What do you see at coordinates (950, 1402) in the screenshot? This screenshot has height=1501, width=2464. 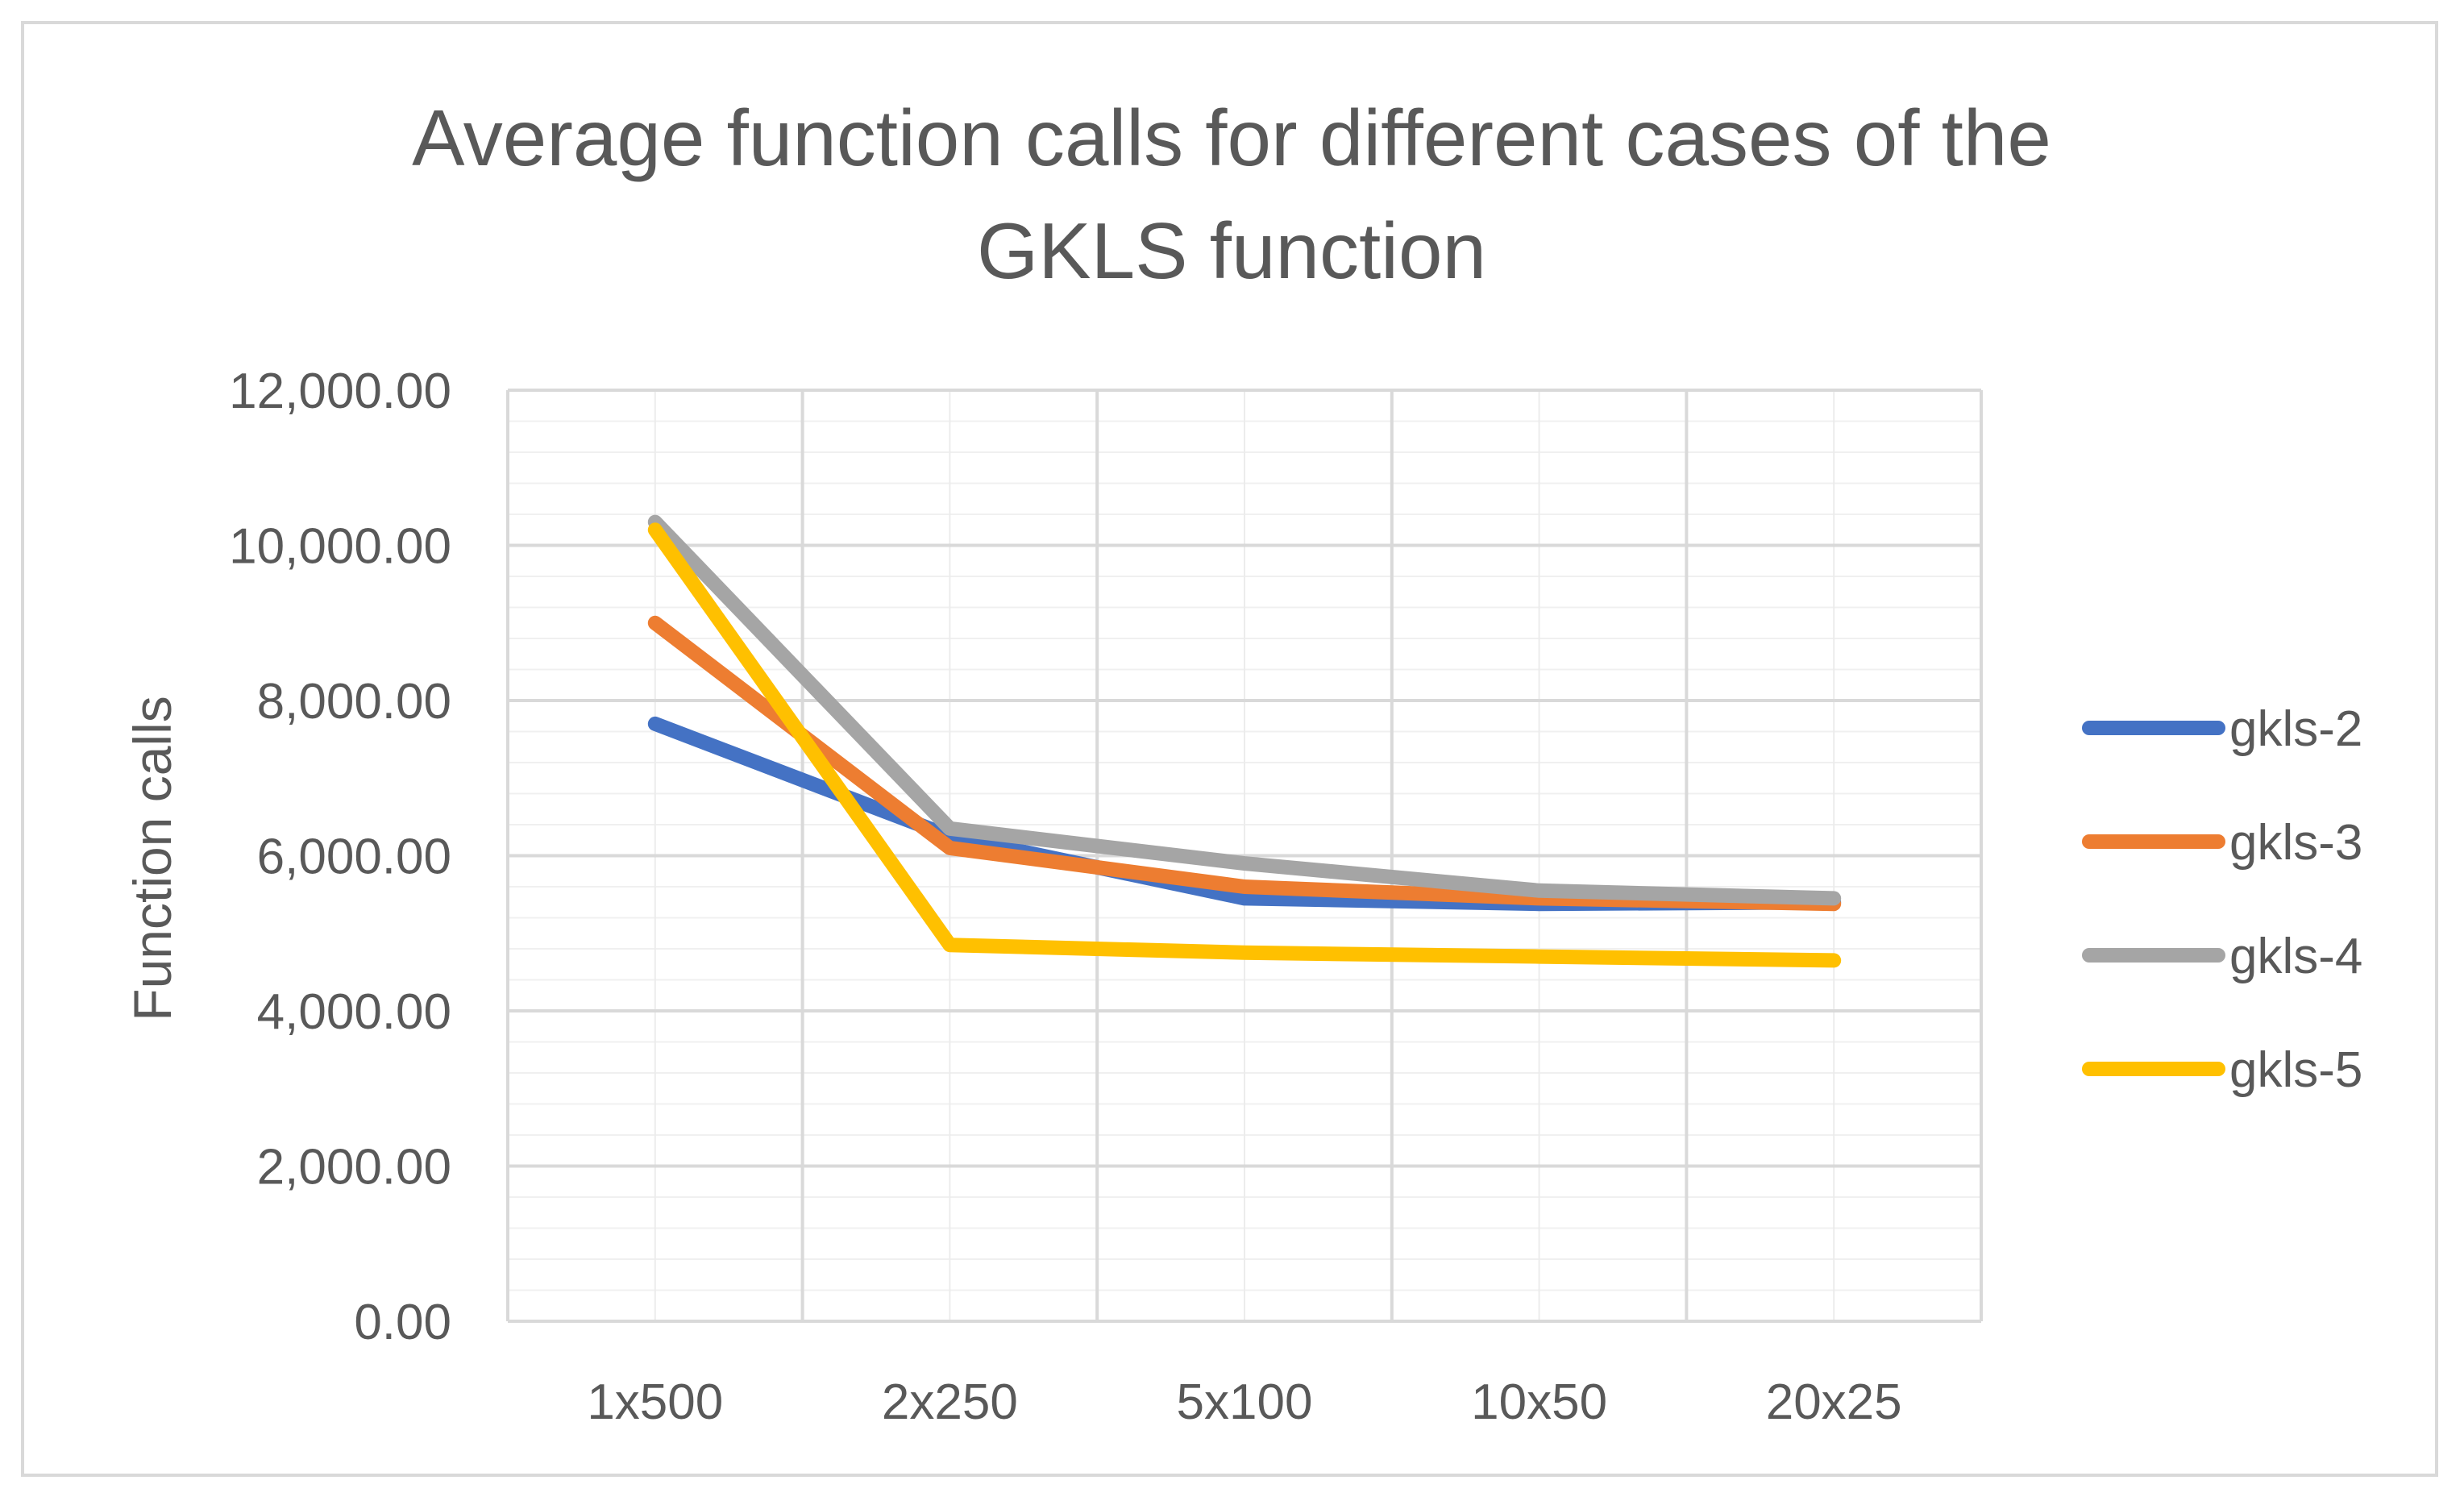 I see `x-tick-label: 2x250` at bounding box center [950, 1402].